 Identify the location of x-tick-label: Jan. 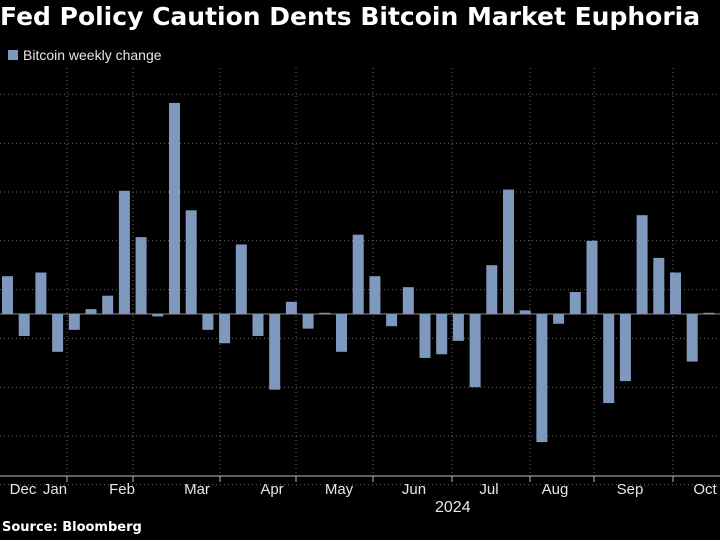
(55, 489).